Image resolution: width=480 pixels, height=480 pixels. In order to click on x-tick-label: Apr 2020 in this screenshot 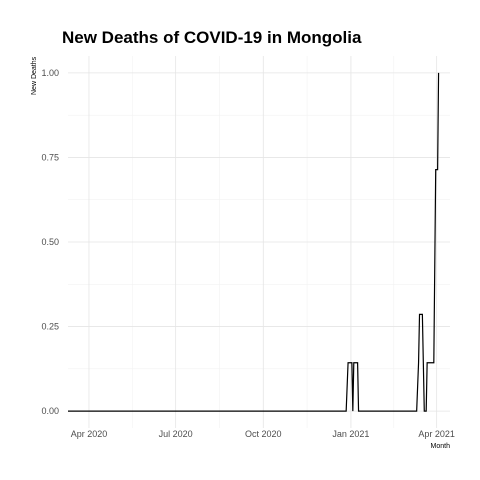, I will do `click(89, 434)`.